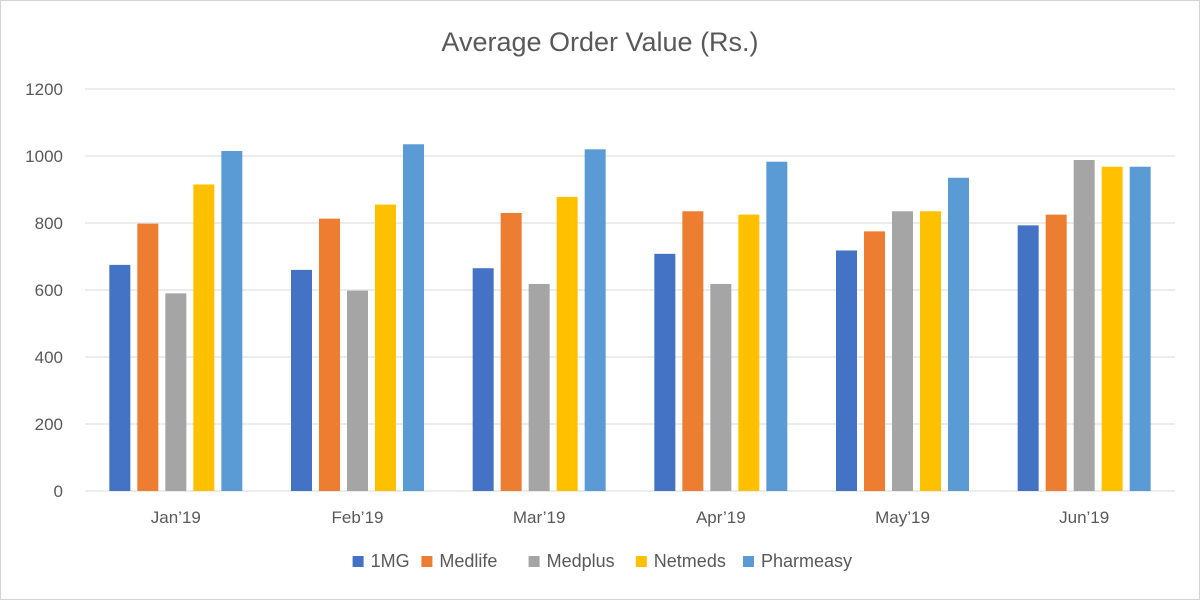 This screenshot has height=600, width=1200. What do you see at coordinates (358, 517) in the screenshot?
I see `x-tick-label: Feb’19` at bounding box center [358, 517].